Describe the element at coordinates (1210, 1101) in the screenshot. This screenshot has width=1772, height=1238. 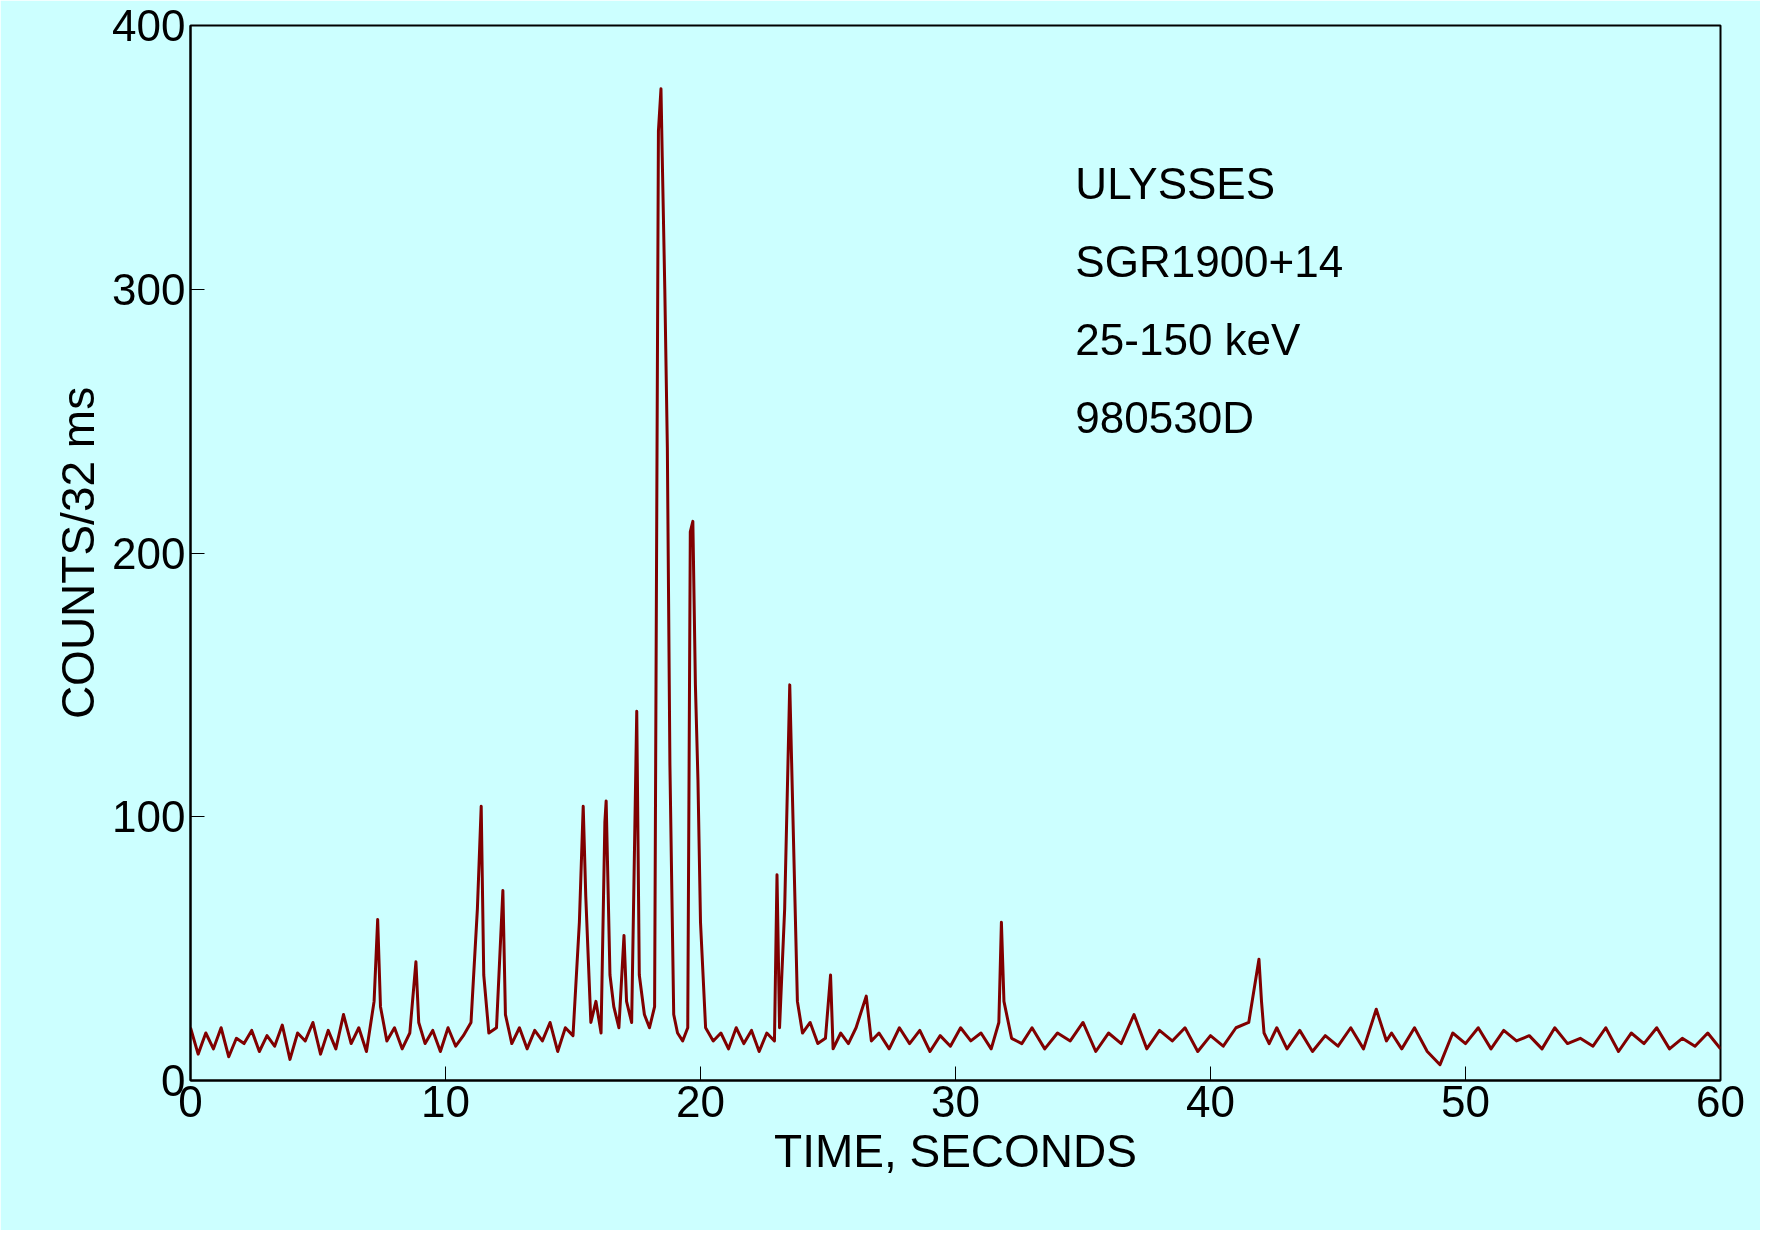
I see `x-tick-label: 40` at that location.